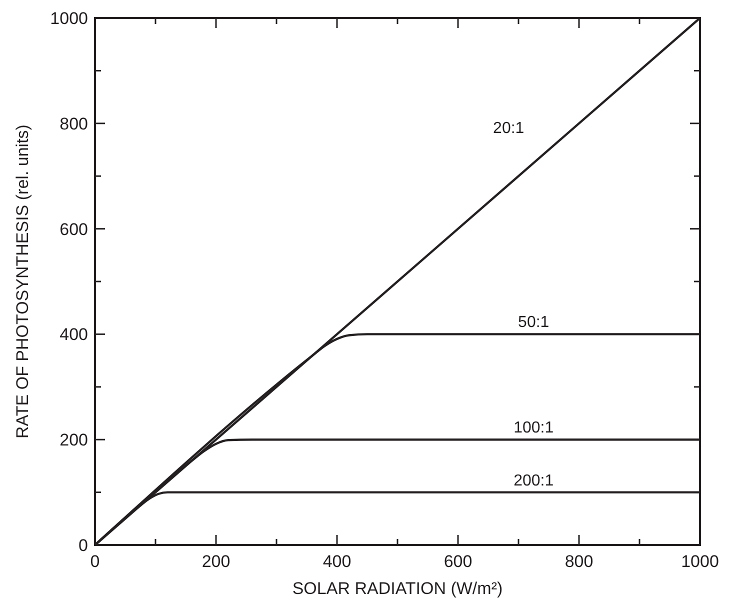  What do you see at coordinates (22, 281) in the screenshot?
I see `y-axis-title: RATE OF PHOTOSYNTHESIS (rel. units)` at bounding box center [22, 281].